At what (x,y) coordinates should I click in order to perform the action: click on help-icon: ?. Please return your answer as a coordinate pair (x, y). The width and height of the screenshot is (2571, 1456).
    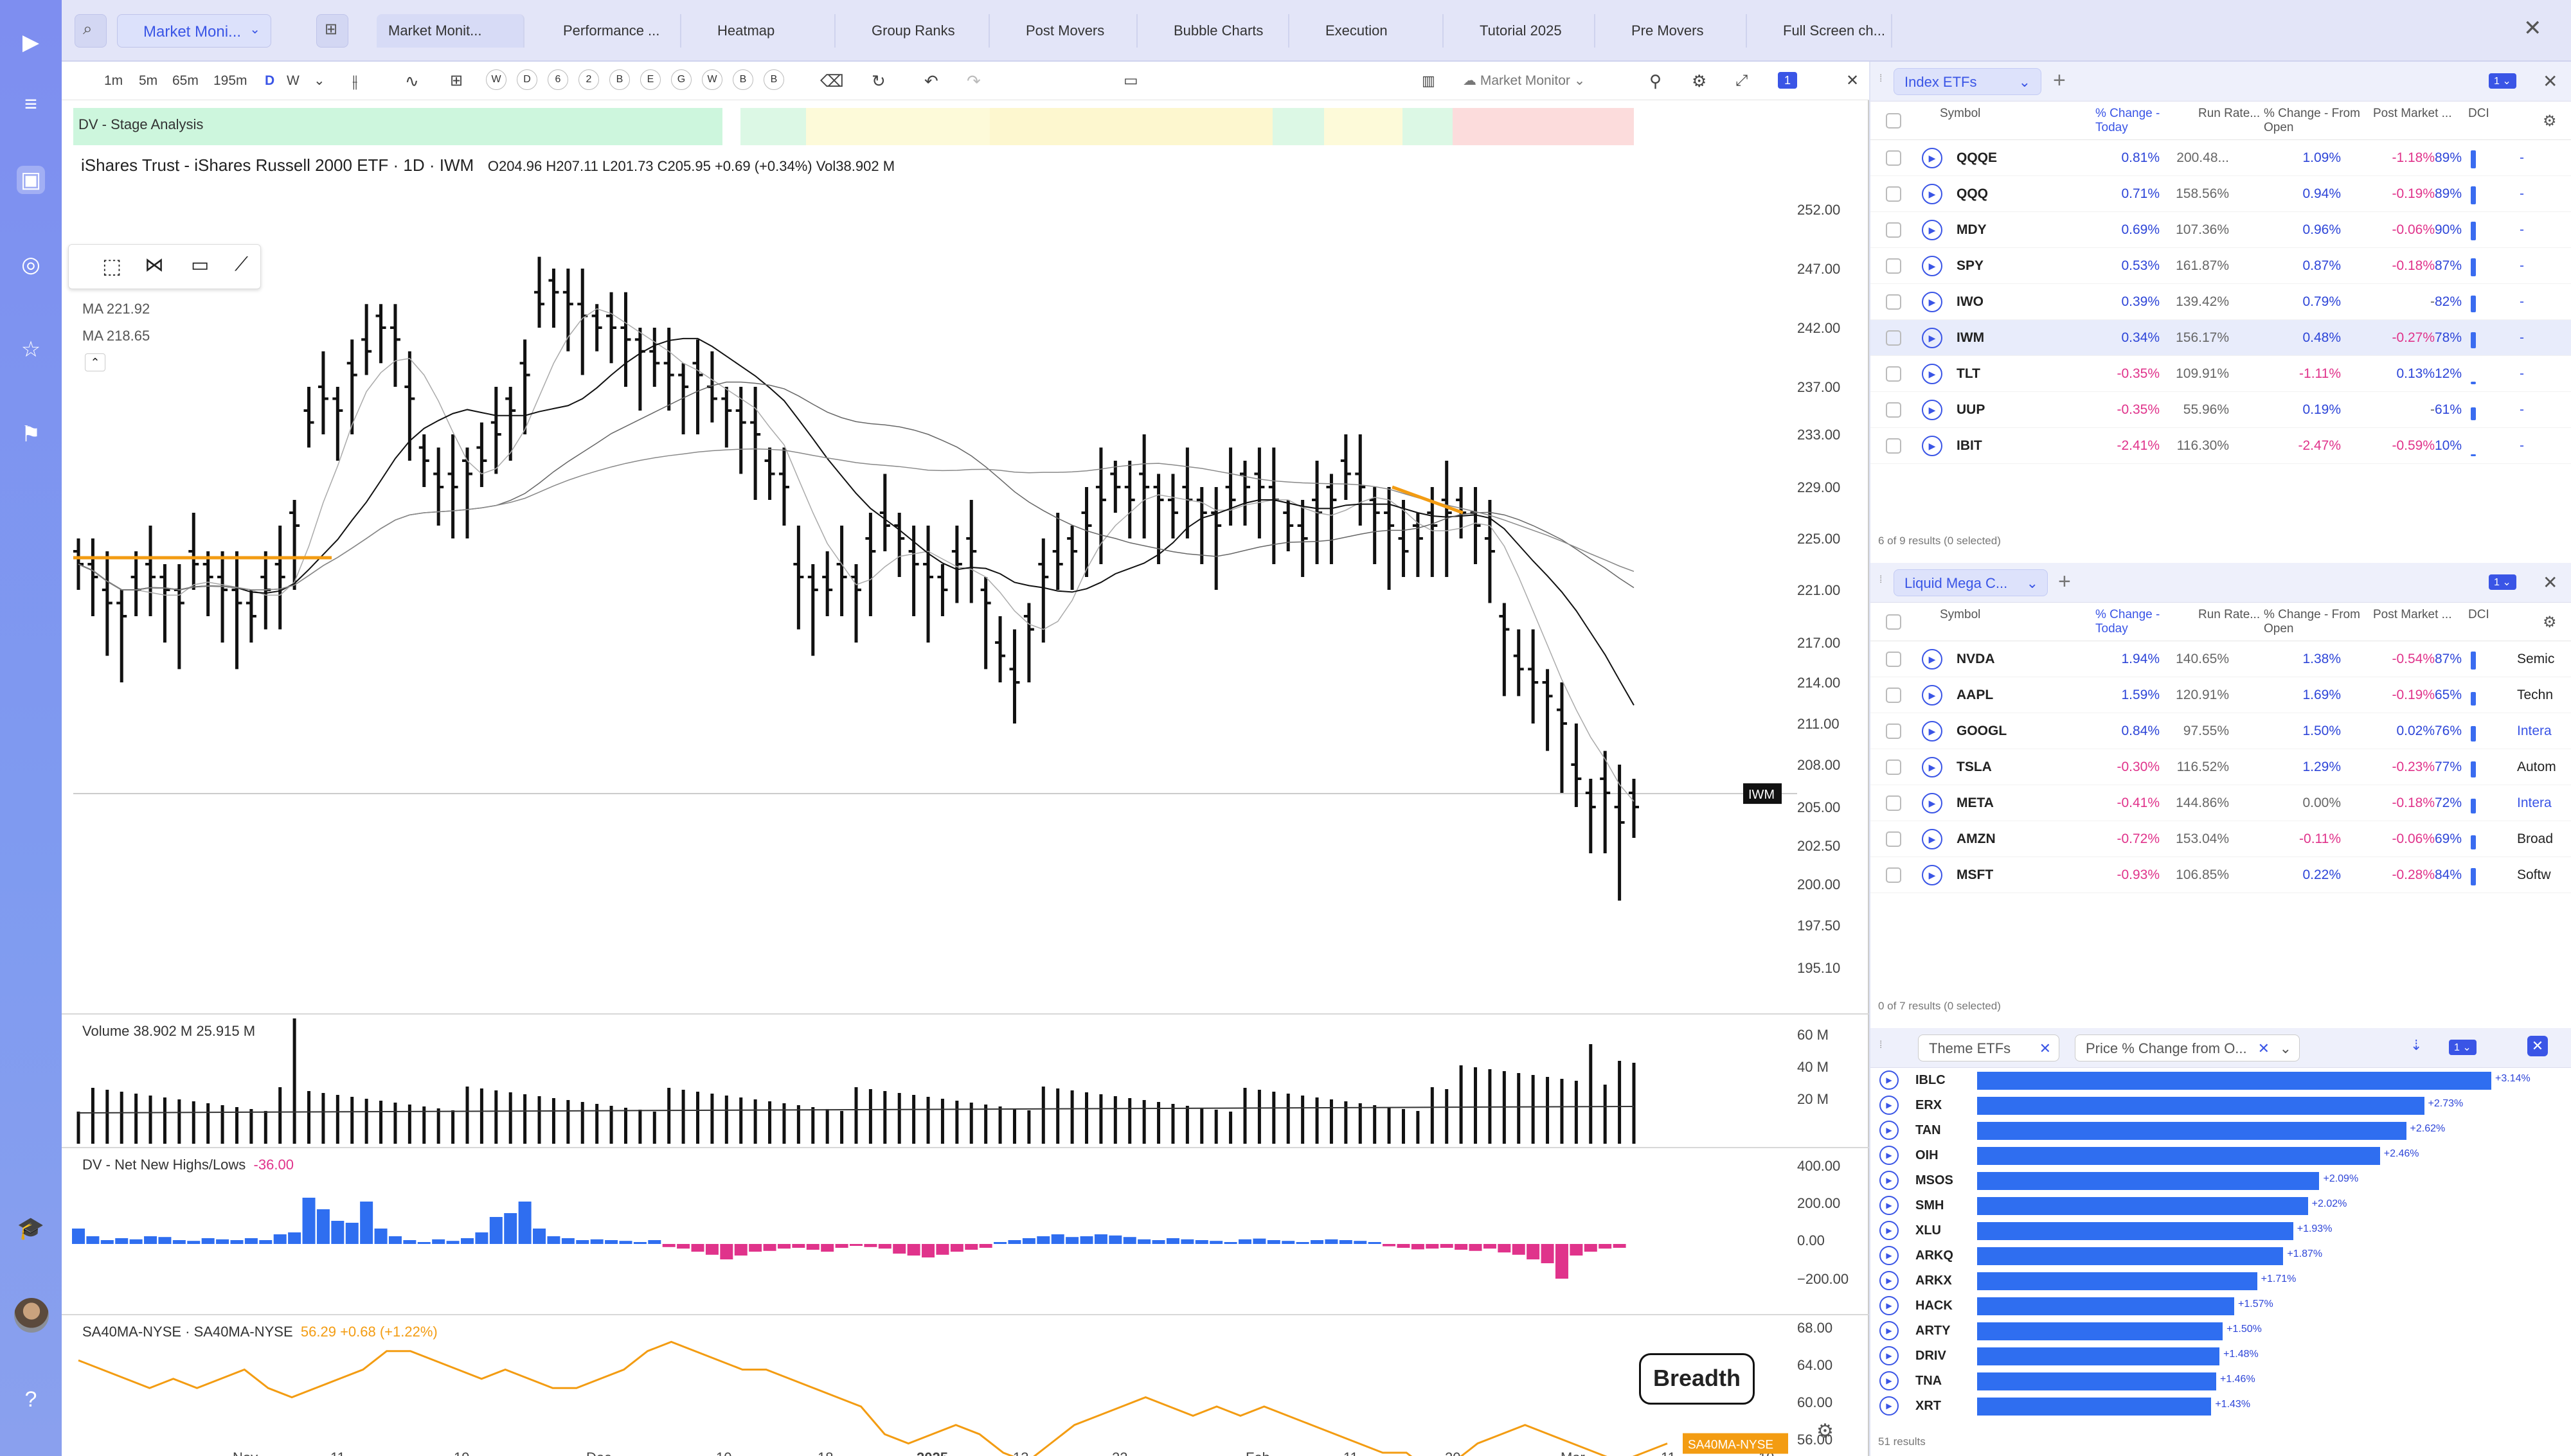
    Looking at the image, I should click on (31, 1399).